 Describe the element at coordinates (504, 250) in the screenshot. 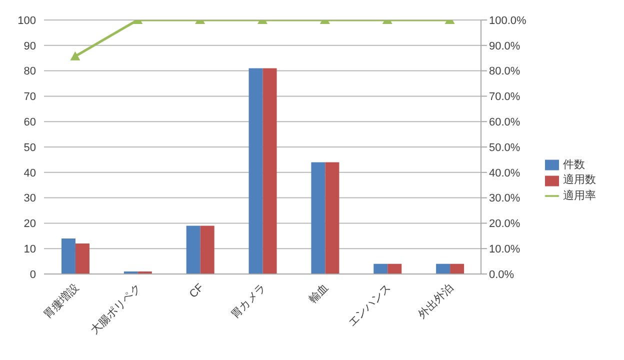

I see `y2-tick-label: 10.0%` at that location.